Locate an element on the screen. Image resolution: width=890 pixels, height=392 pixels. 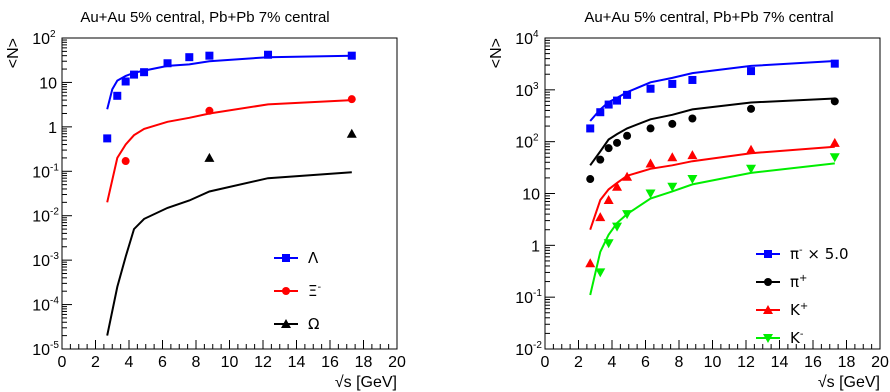
y-tick-exponent: -4 is located at coordinates (54, 301).